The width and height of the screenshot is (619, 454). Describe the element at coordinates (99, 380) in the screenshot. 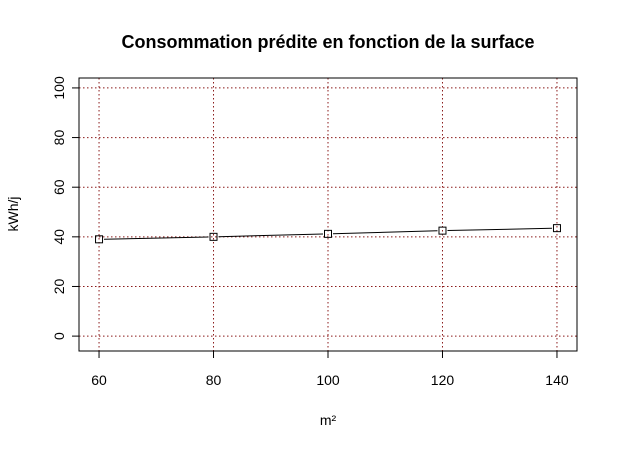

I see `x-tick-label: 60` at that location.